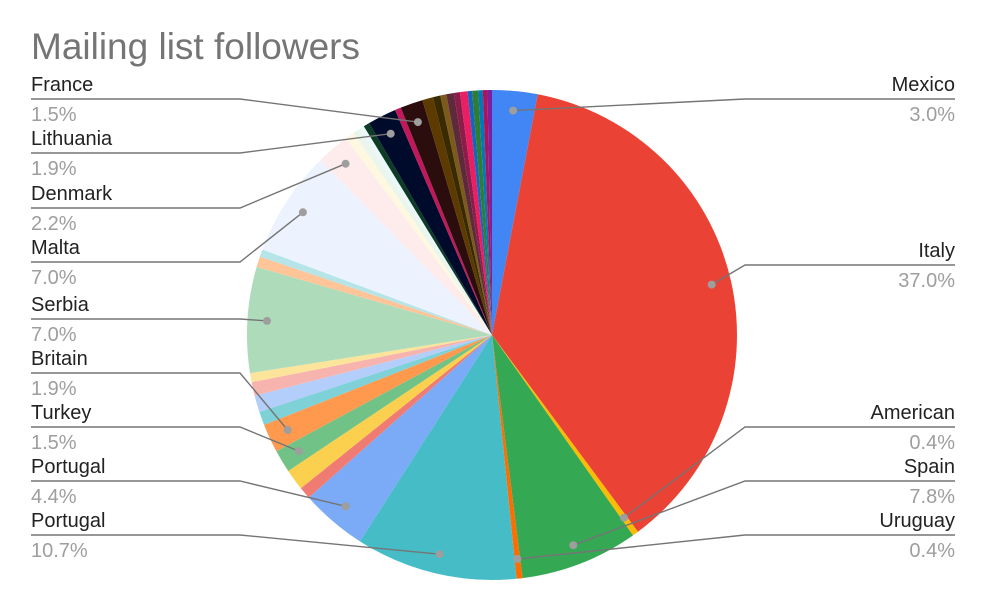 This screenshot has width=986, height=610. What do you see at coordinates (298, 451) in the screenshot?
I see `leader-dot-turkey` at bounding box center [298, 451].